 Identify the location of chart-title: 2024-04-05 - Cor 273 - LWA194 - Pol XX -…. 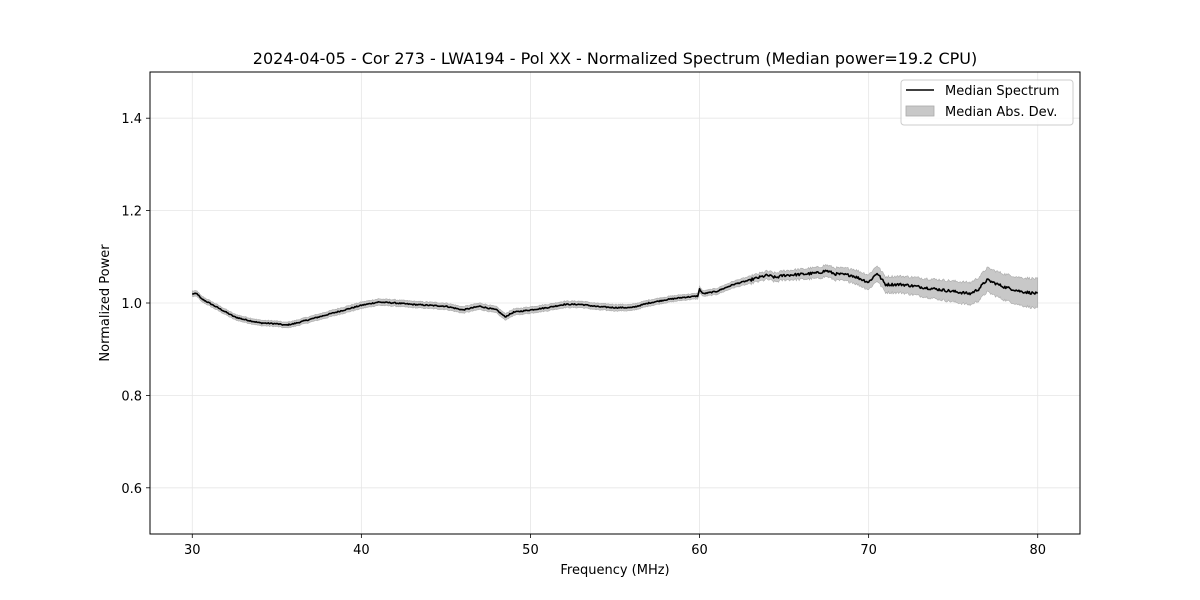
(615, 58).